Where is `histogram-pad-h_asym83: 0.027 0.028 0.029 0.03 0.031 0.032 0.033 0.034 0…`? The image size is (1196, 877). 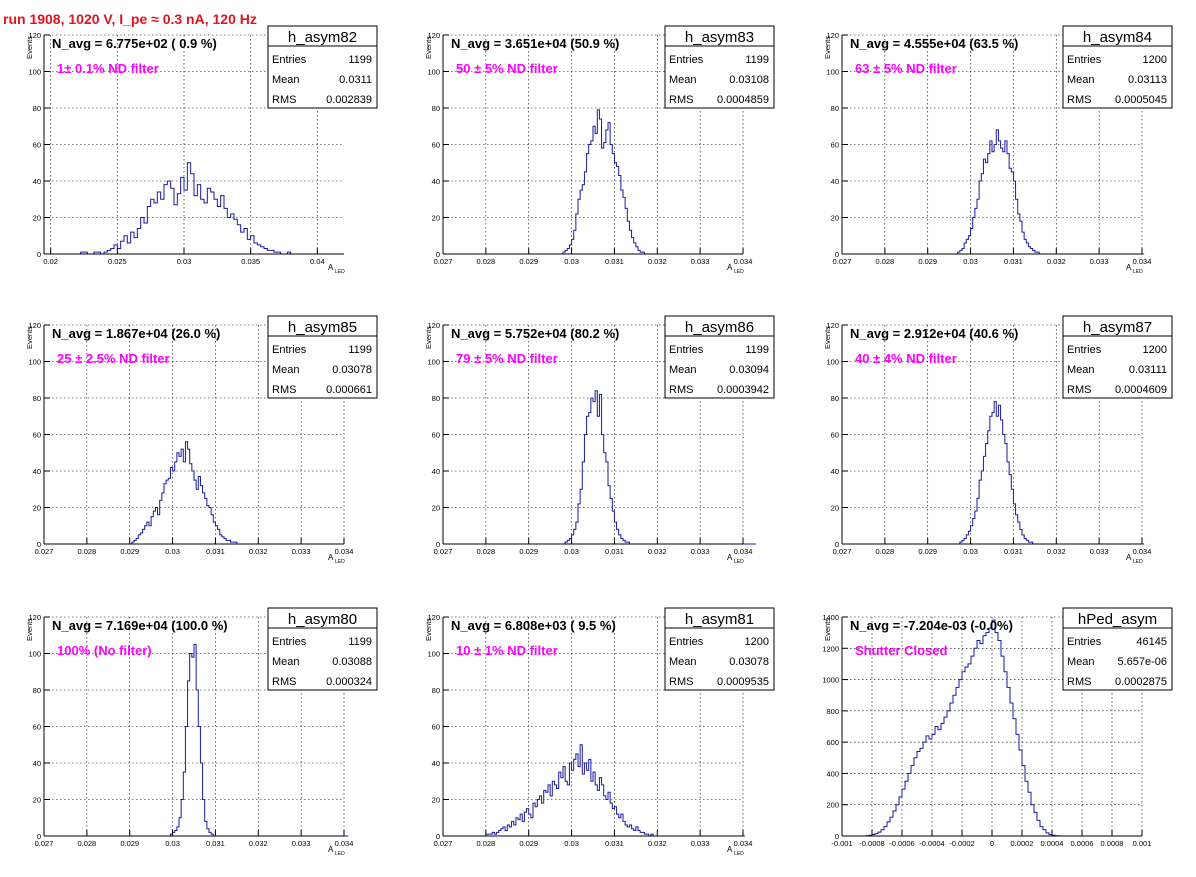
histogram-pad-h_asym83: 0.027 0.028 0.029 0.03 0.031 0.032 0.033 0.034 0… is located at coordinates (599, 150).